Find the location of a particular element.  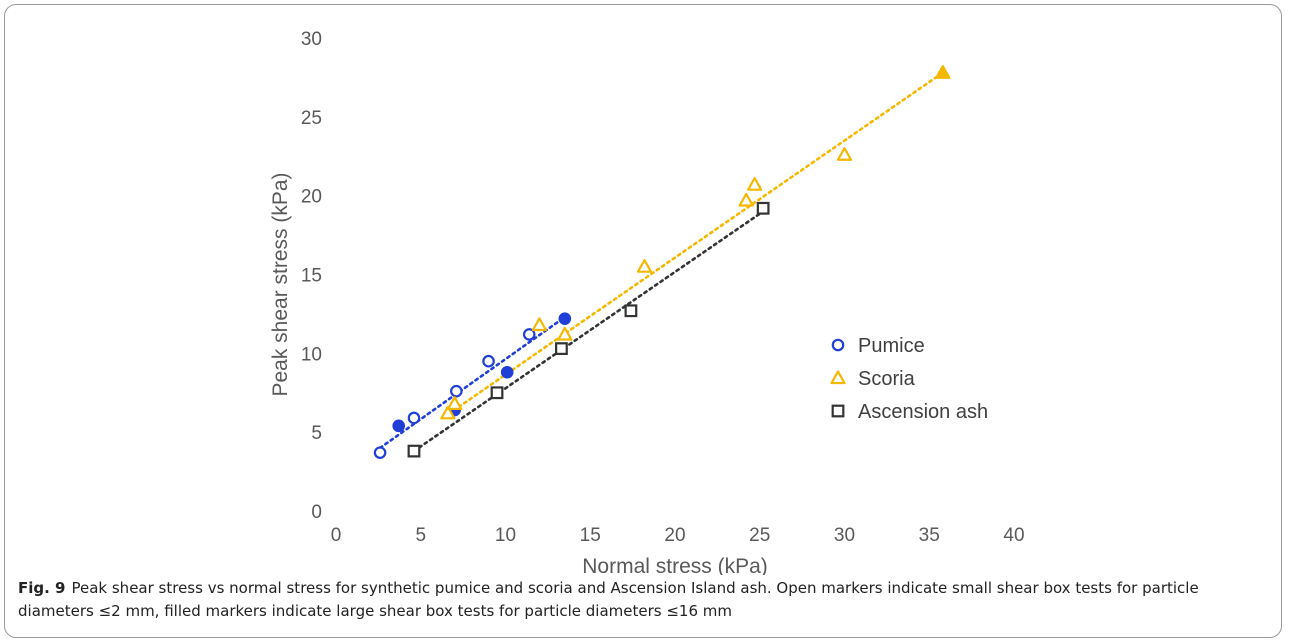

legend-marker-scoria is located at coordinates (838, 377).